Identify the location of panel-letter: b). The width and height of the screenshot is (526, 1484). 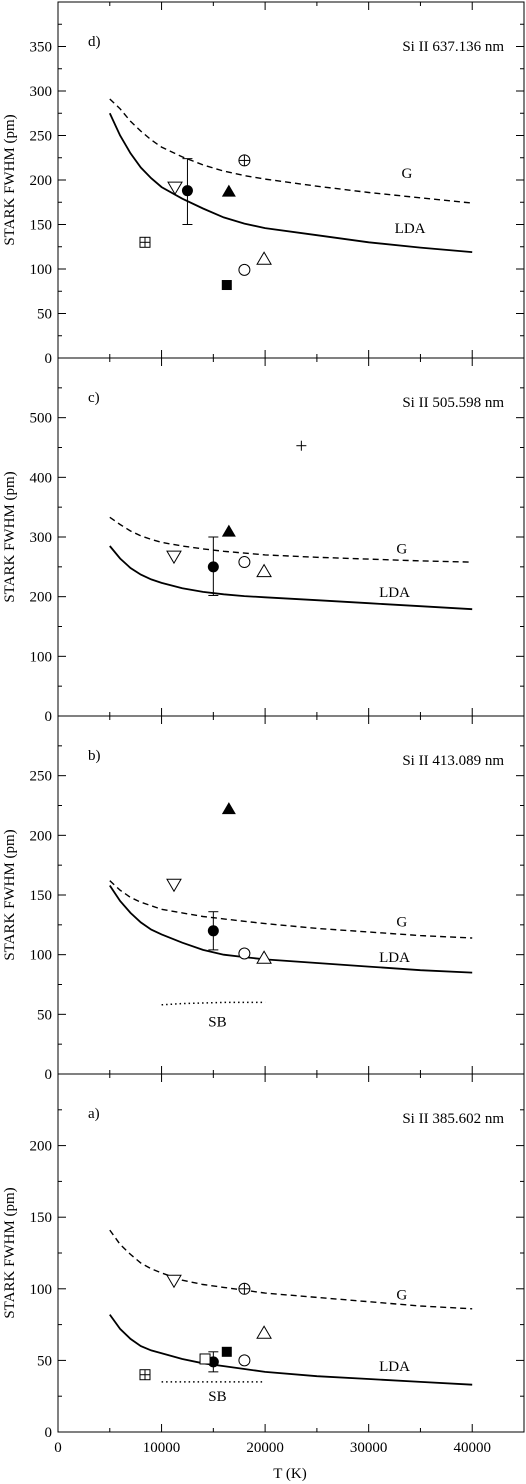
(94, 756).